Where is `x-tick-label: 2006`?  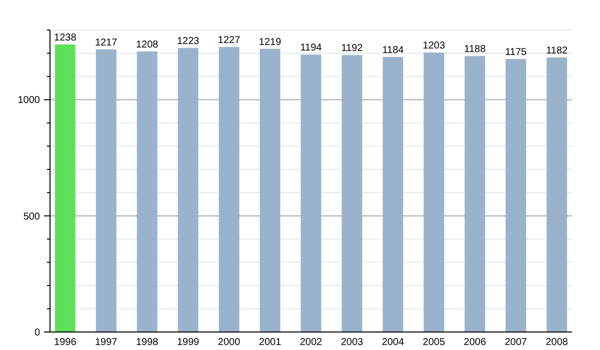
x-tick-label: 2006 is located at coordinates (475, 342).